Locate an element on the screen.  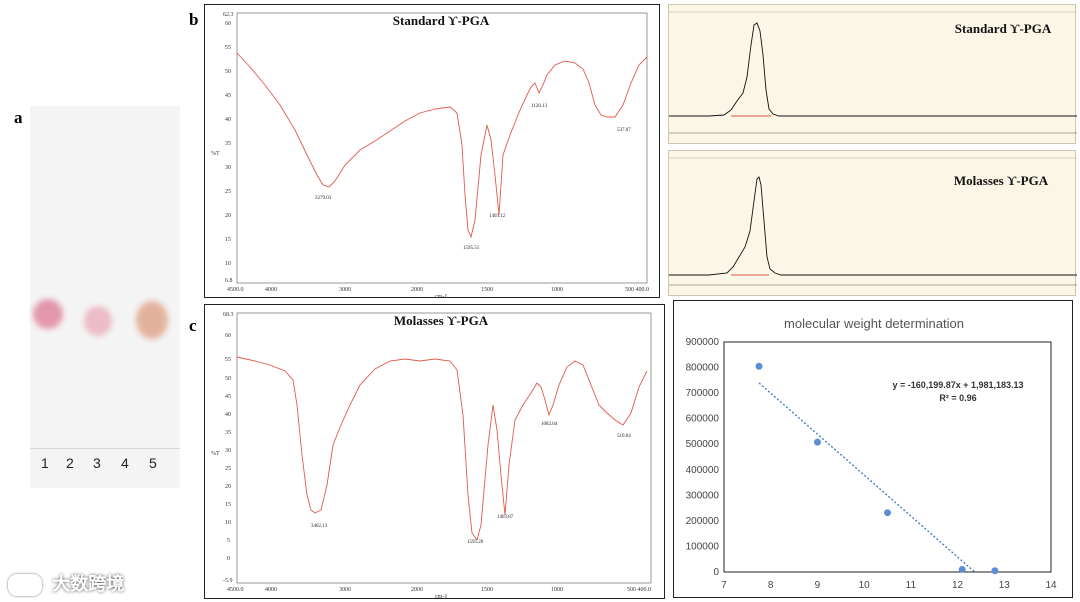
r-squared: R² = 0.96 is located at coordinates (957, 398).